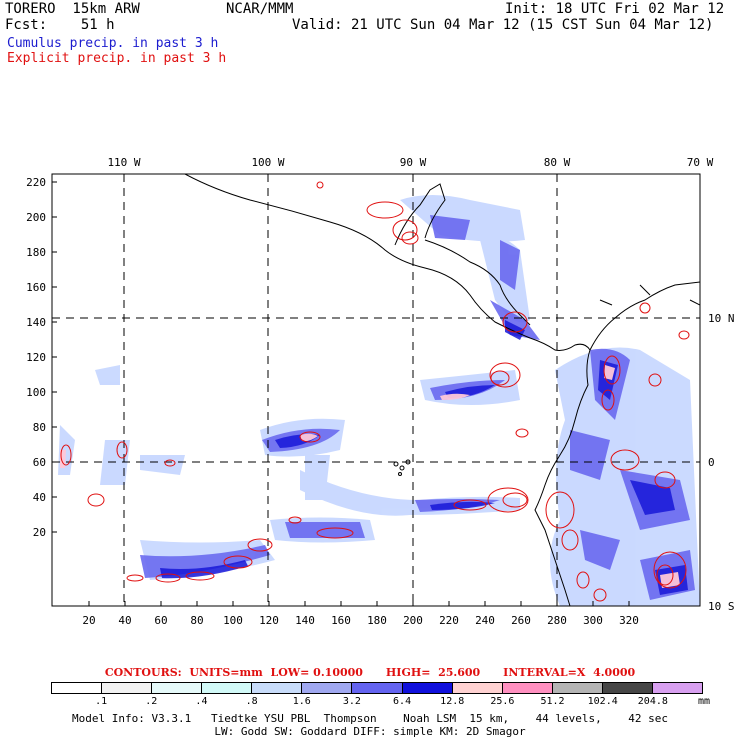  I want to click on x-tick-label: 120, so click(269, 620).